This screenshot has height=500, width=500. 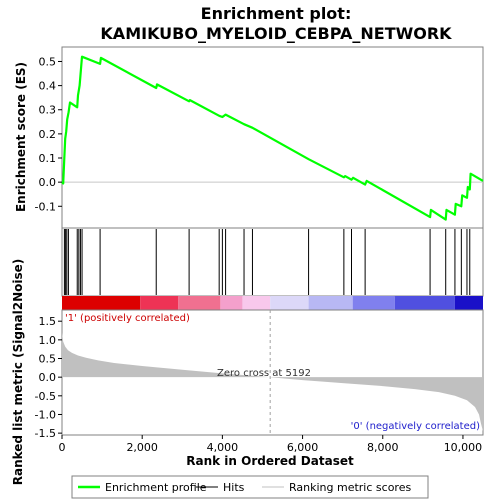 I want to click on rank-y-tick-label: 1.5, so click(x=48, y=321).